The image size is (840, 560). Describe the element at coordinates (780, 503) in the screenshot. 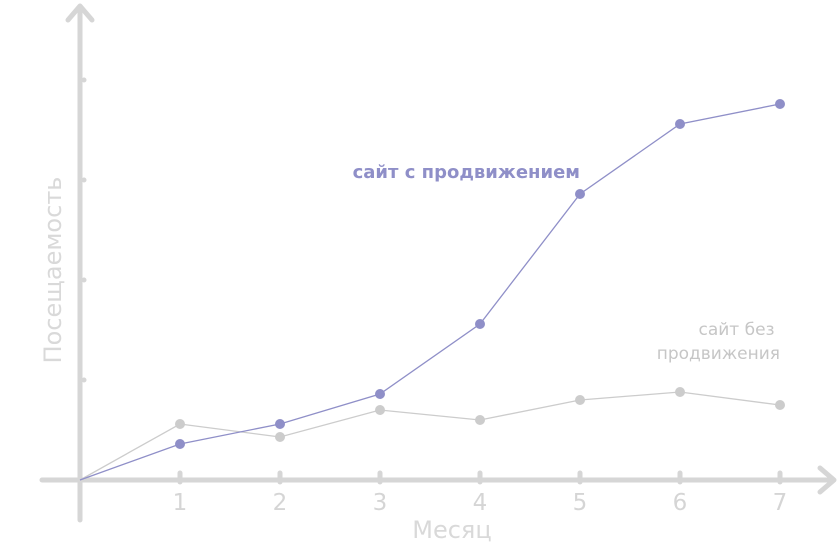

I see `x-tick-label-7: 7` at that location.